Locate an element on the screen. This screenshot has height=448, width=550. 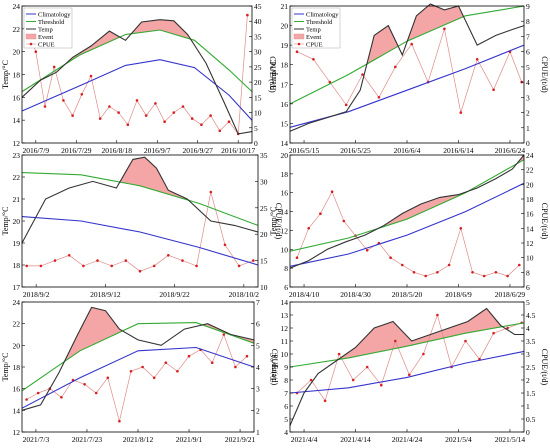
ytick-left-label: 22 is located at coordinates (17, 324).